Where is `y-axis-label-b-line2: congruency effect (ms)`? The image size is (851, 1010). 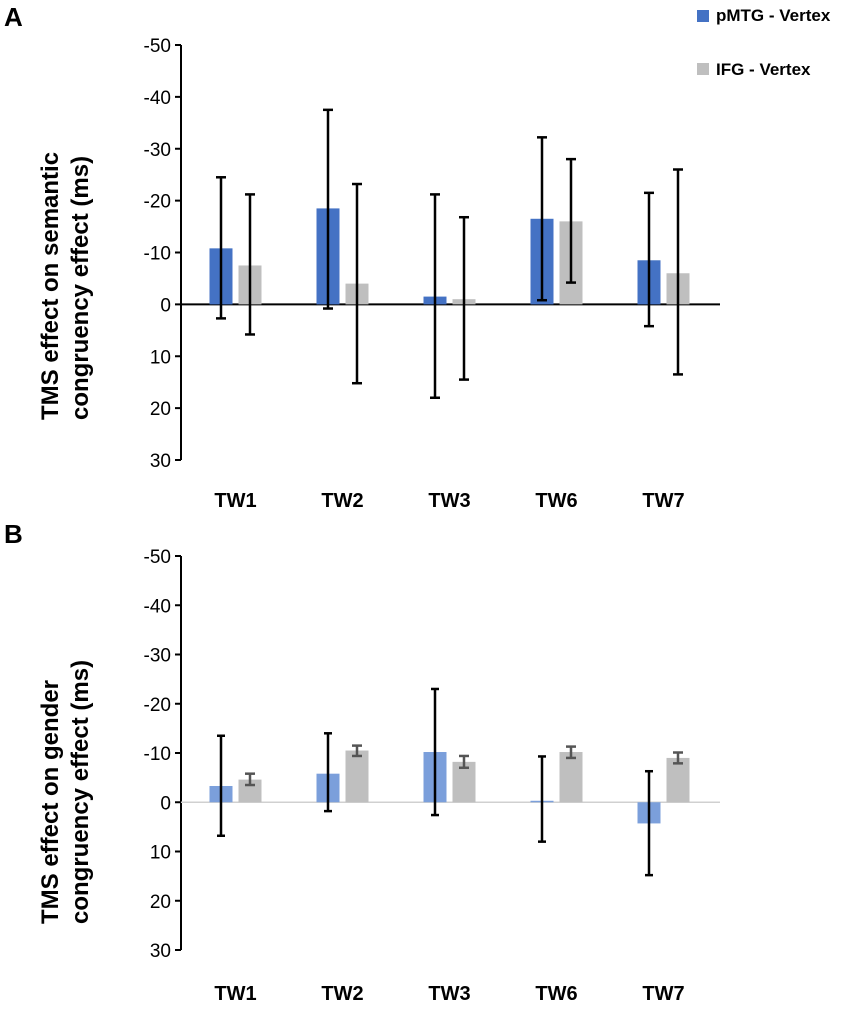 y-axis-label-b-line2: congruency effect (ms) is located at coordinates (80, 792).